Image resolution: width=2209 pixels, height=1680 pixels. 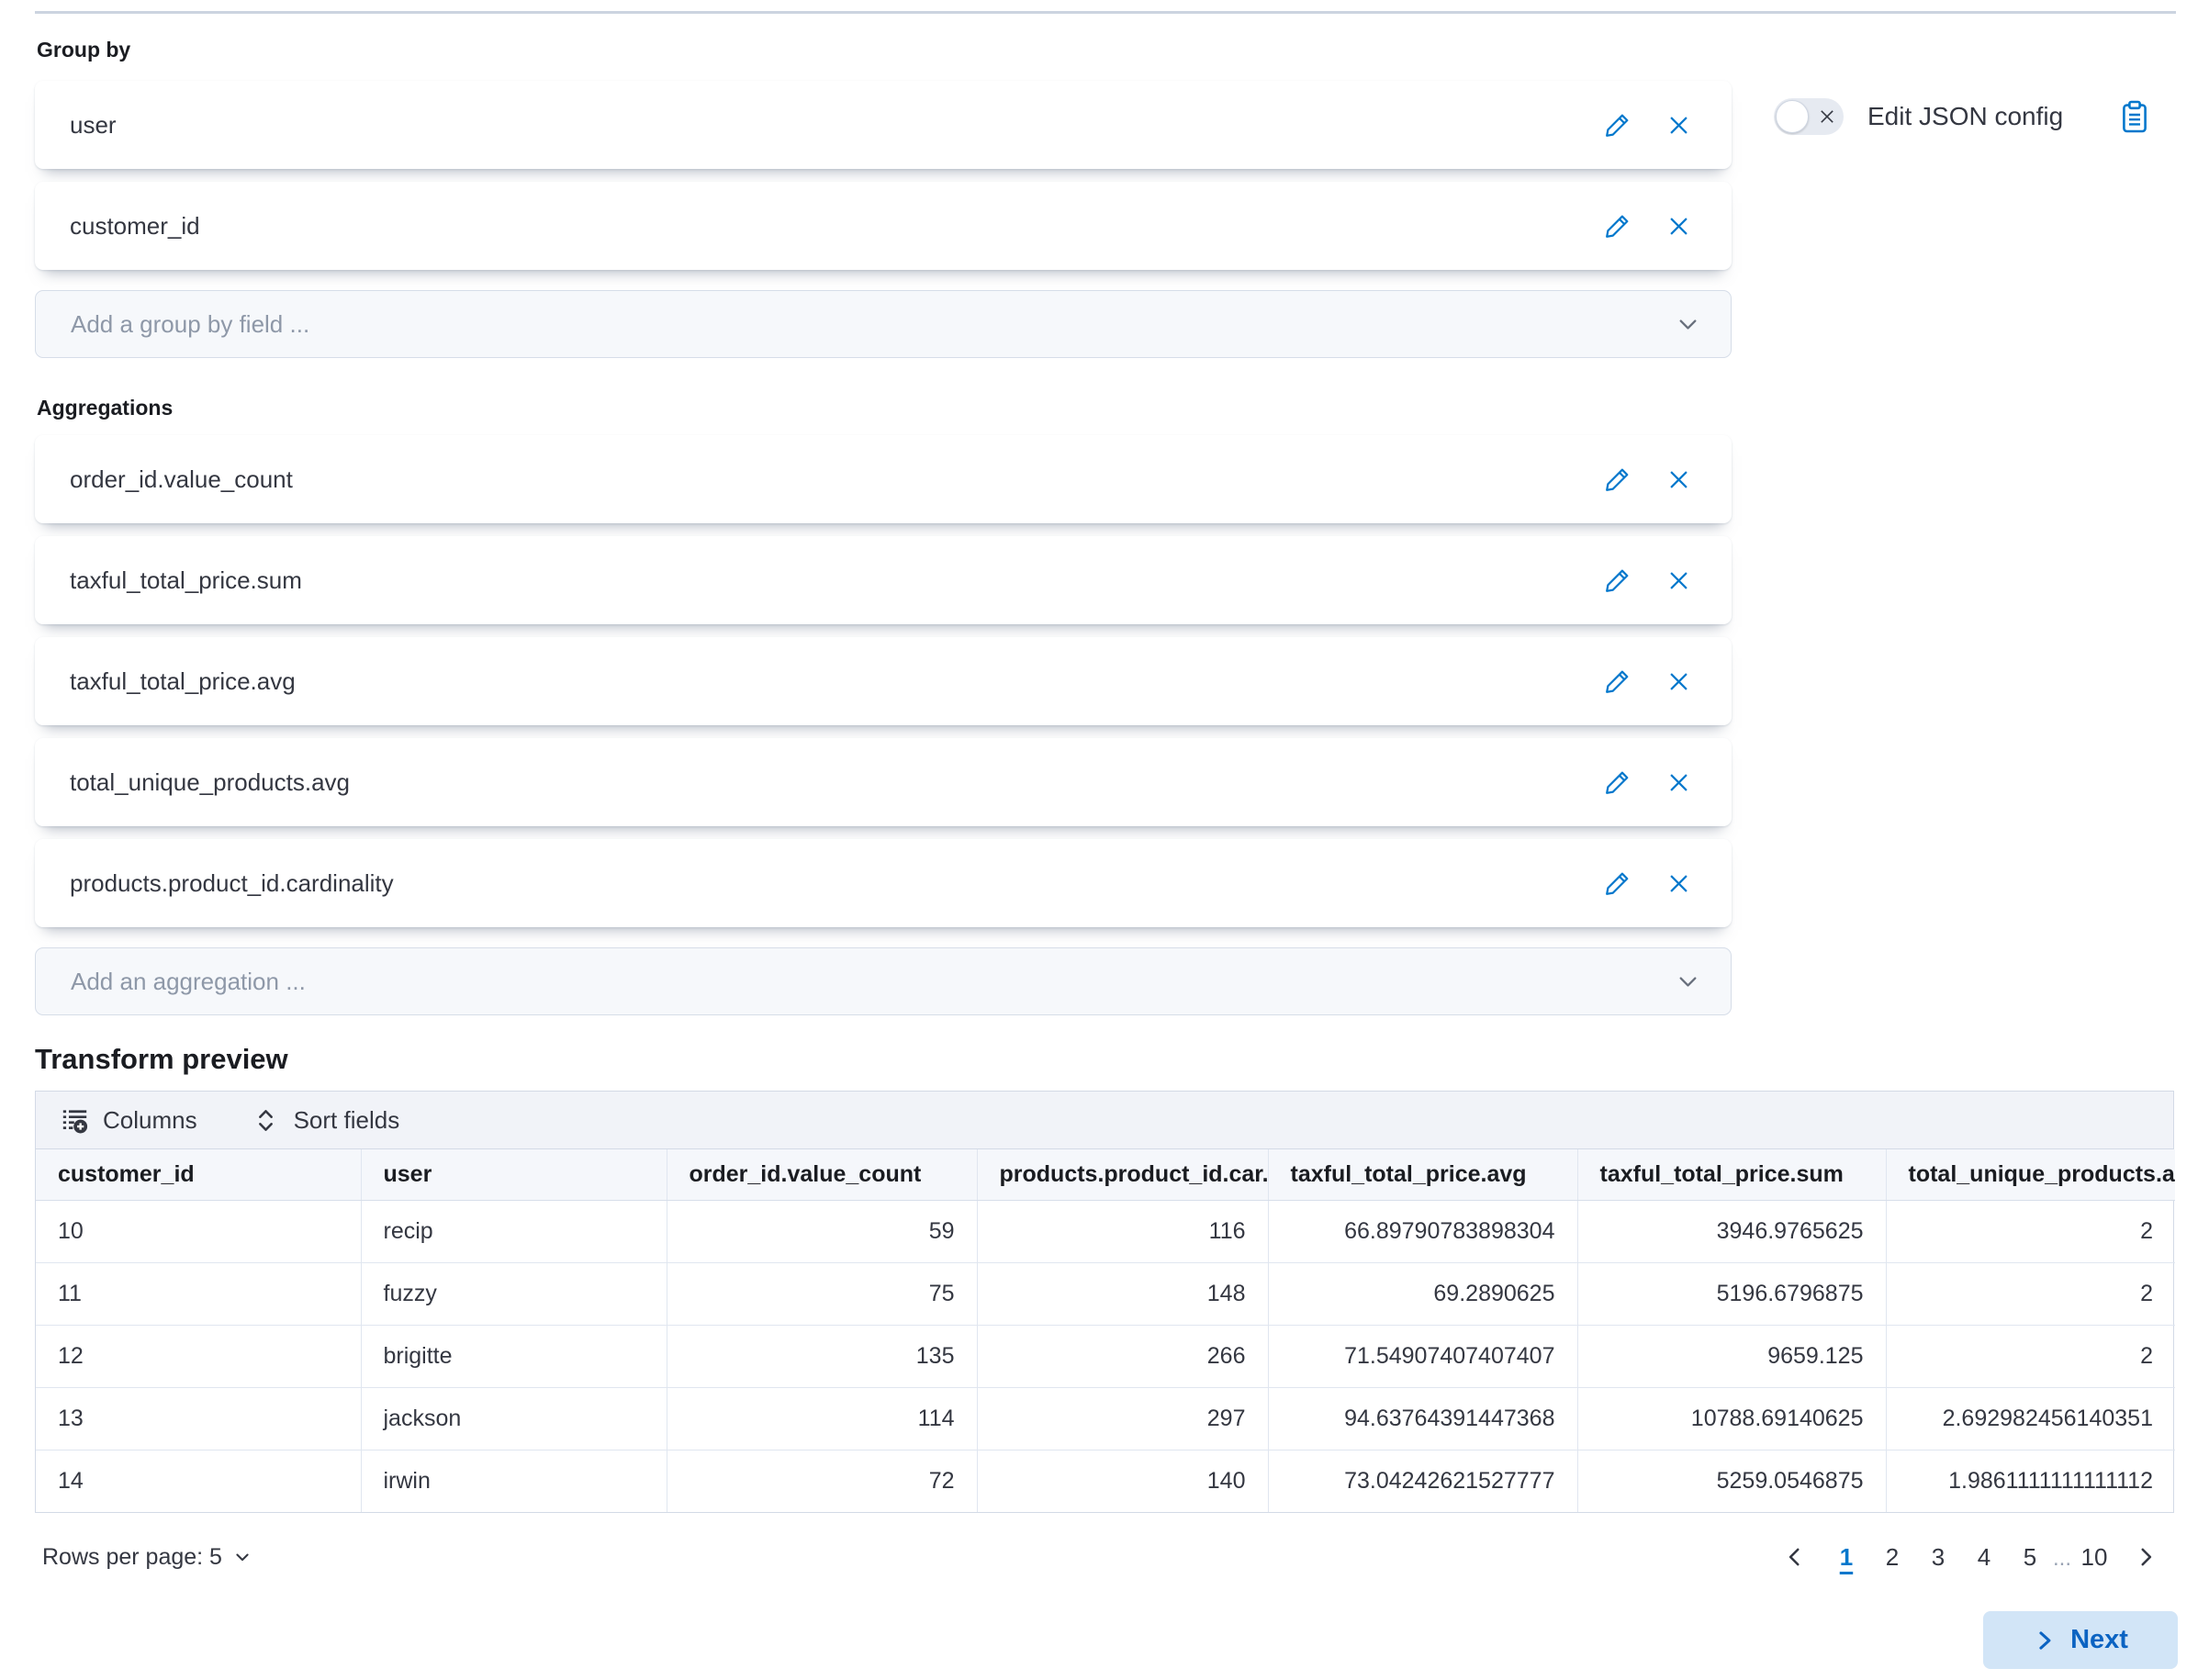 What do you see at coordinates (883, 782) in the screenshot?
I see `config-item-card: total_unique_products.avg` at bounding box center [883, 782].